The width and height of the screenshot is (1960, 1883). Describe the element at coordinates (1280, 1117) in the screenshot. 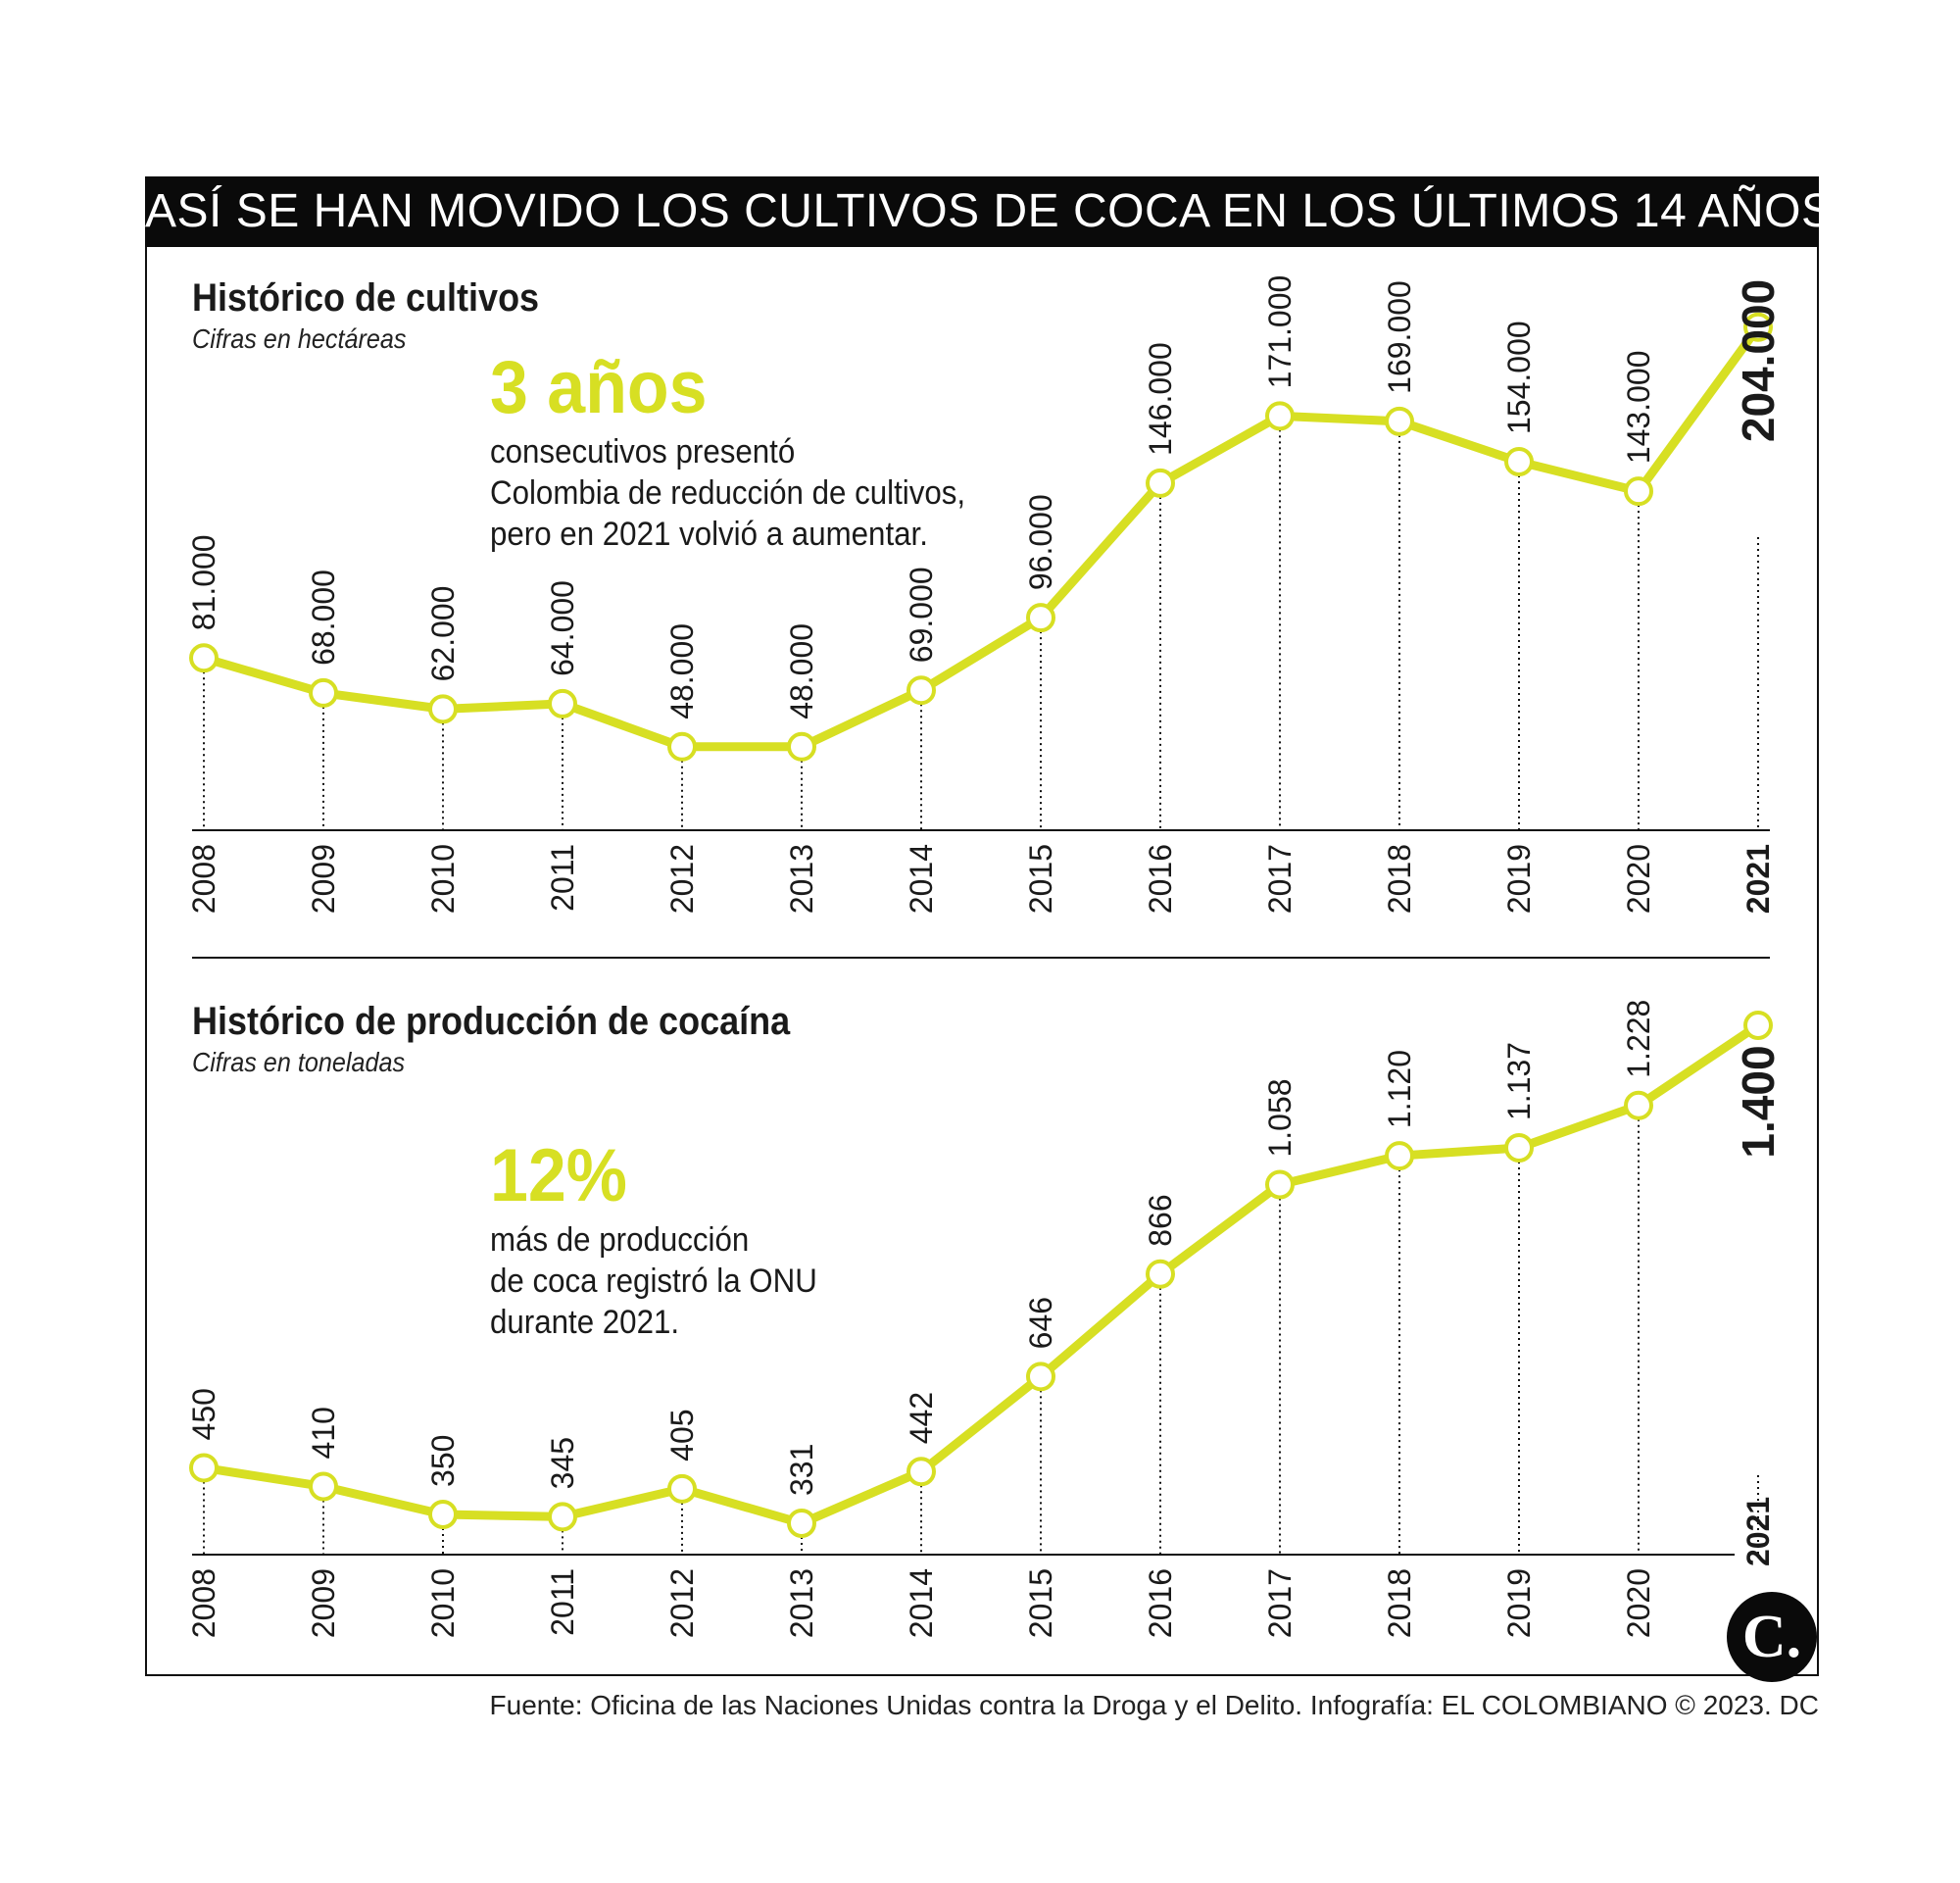

I see `chart2-value-label: 1.058` at that location.